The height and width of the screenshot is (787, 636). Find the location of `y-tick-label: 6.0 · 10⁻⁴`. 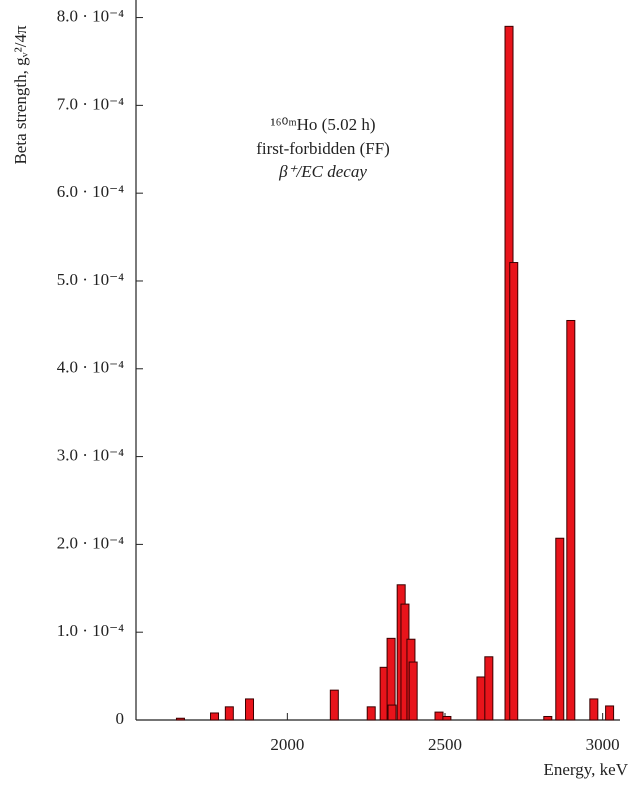

y-tick-label: 6.0 · 10⁻⁴ is located at coordinates (90, 191).